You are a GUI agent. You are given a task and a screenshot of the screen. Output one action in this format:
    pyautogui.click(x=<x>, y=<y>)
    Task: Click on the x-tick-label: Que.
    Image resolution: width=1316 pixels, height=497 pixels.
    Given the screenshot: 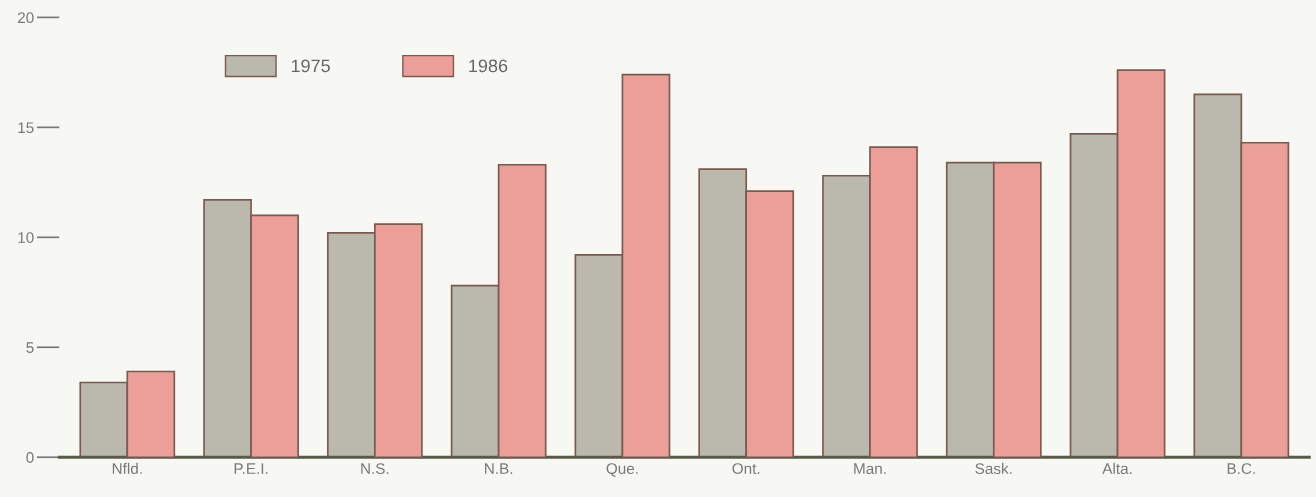 What is the action you would take?
    pyautogui.click(x=622, y=470)
    